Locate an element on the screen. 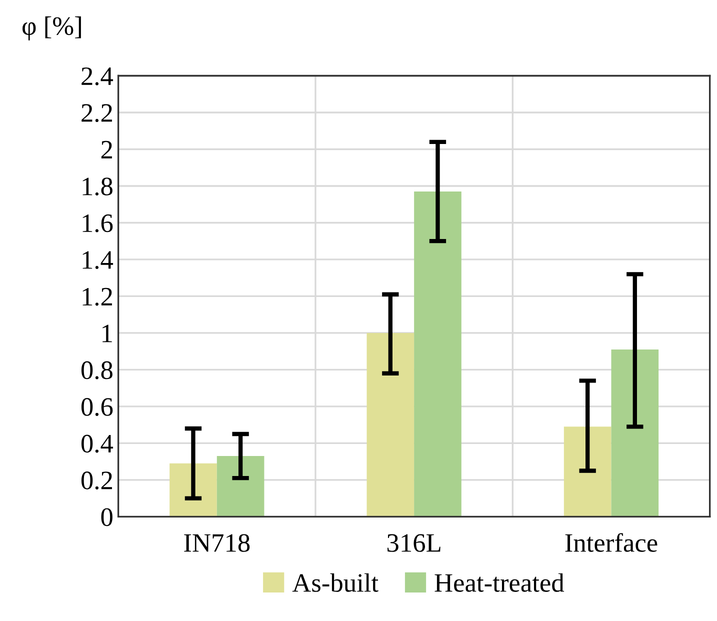 The height and width of the screenshot is (621, 717). y-tick-label: 1.2 is located at coordinates (97, 297).